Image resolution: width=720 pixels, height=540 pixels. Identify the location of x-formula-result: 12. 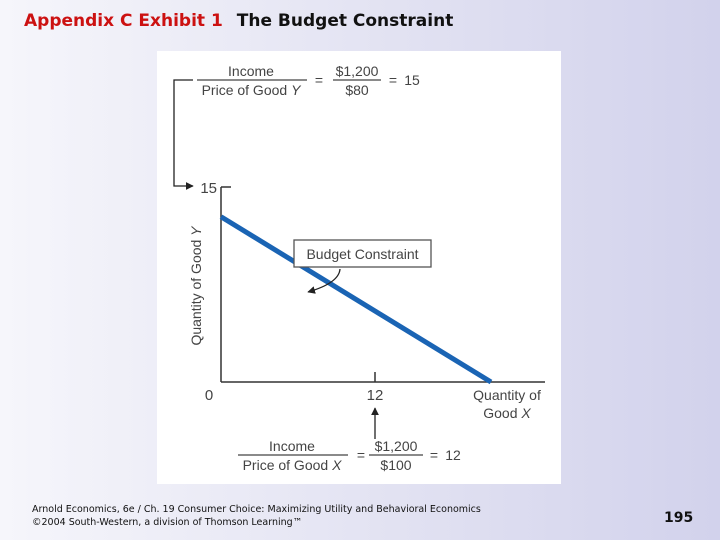
(453, 455).